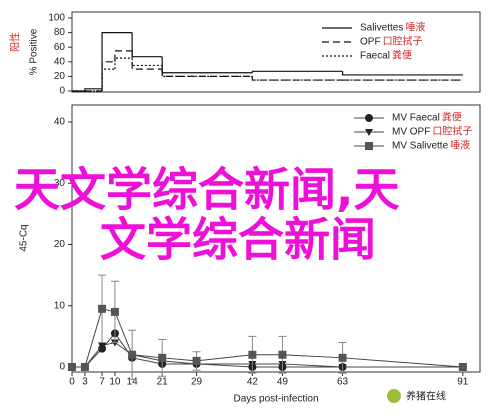 Image resolution: width=504 pixels, height=420 pixels. I want to click on y-label-cn: 阳性, so click(15, 42).